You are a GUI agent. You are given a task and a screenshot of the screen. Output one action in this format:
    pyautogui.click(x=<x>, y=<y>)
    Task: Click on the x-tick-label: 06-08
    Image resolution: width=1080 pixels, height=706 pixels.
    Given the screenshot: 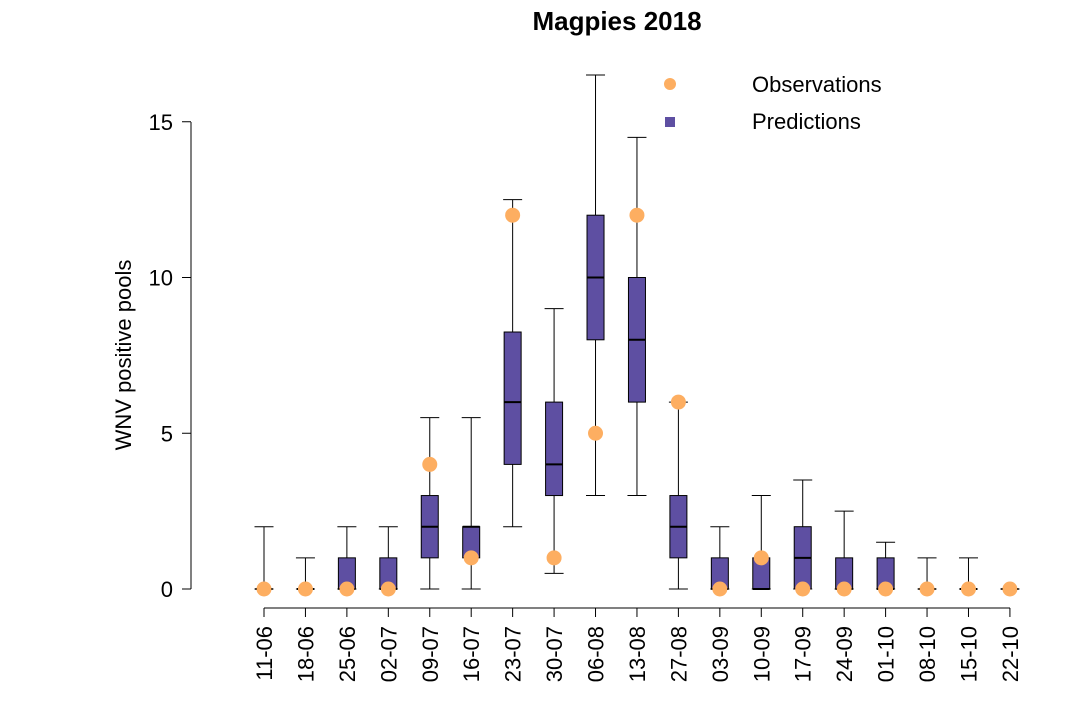 What is the action you would take?
    pyautogui.click(x=596, y=654)
    